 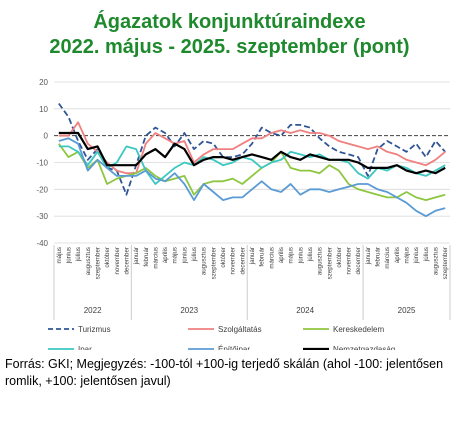 I want to click on year-label: 2024, so click(x=305, y=310).